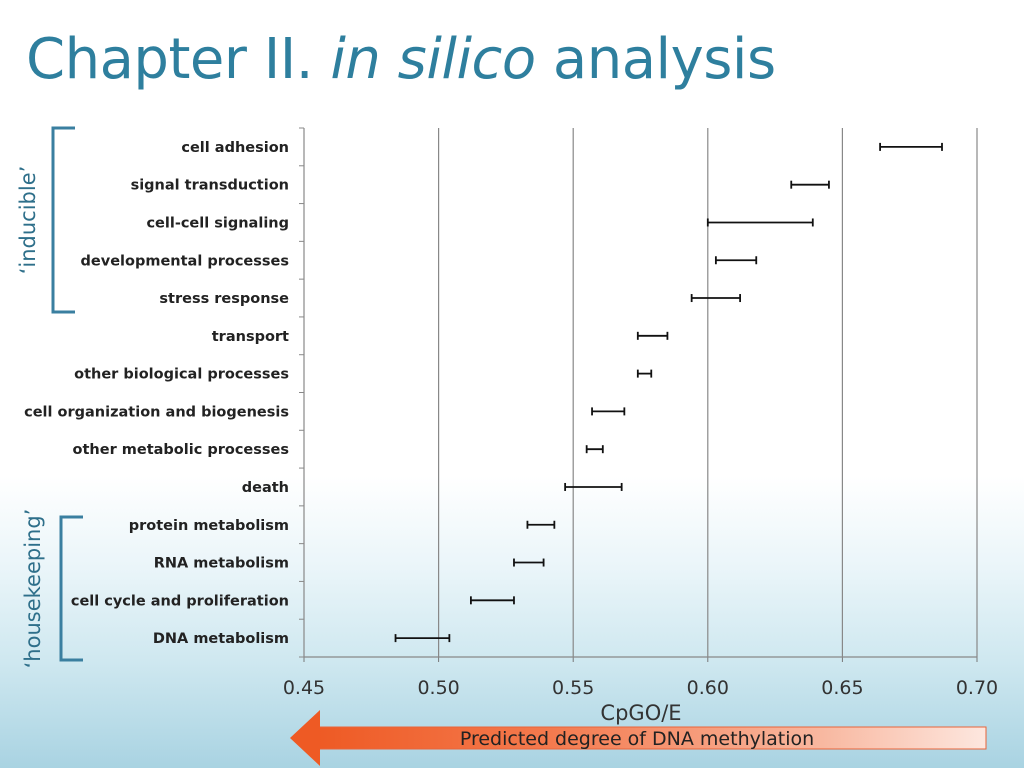 The height and width of the screenshot is (768, 1024). Describe the element at coordinates (842, 688) in the screenshot. I see `x-tick-label: 0.65` at that location.